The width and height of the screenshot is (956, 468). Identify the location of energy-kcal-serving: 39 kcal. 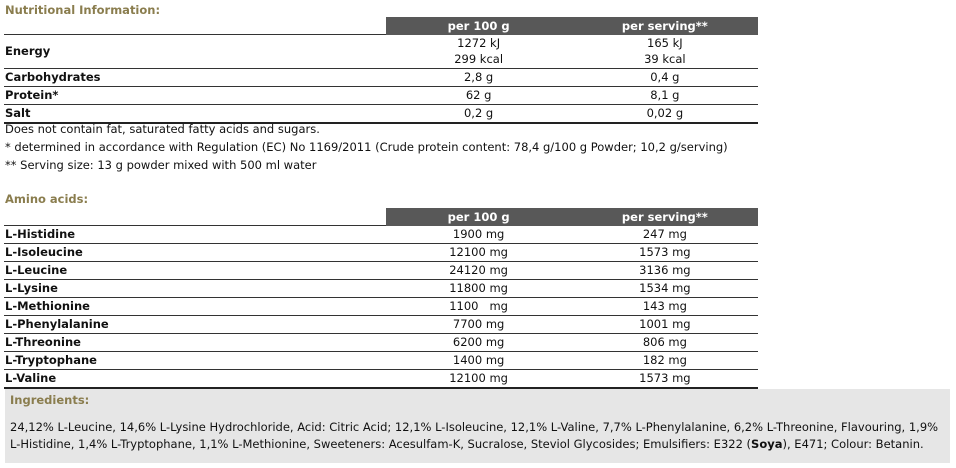
(665, 59).